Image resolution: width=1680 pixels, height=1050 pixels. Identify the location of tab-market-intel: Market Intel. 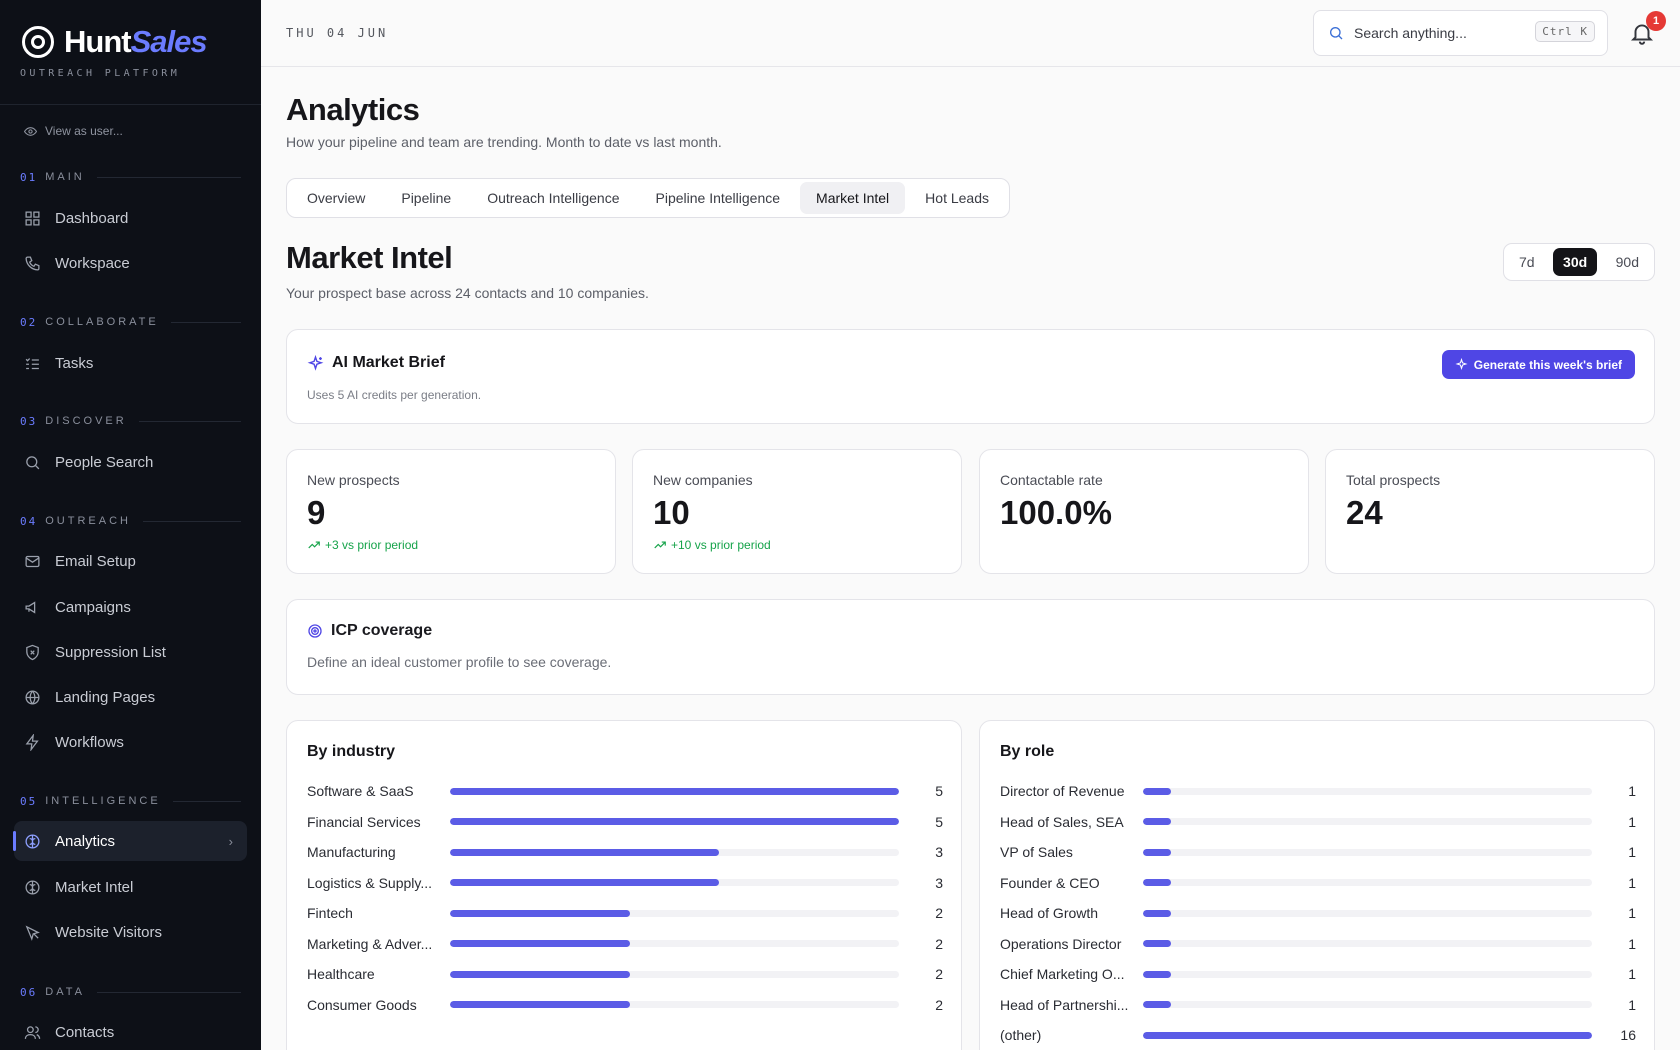
(853, 198).